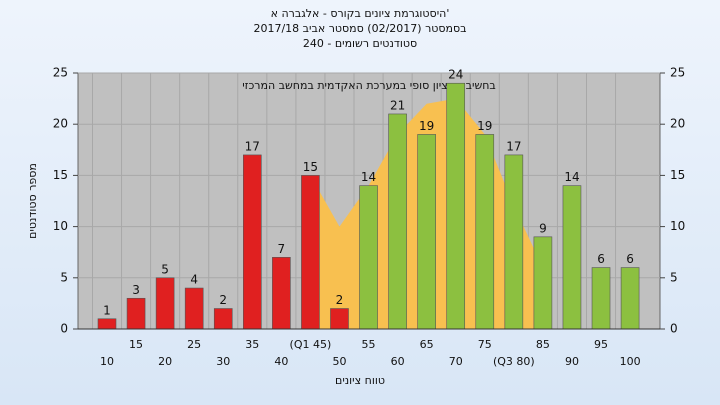 This screenshot has width=720, height=405. Describe the element at coordinates (514, 361) in the screenshot. I see `x-tick-label: (Q3 80)` at that location.